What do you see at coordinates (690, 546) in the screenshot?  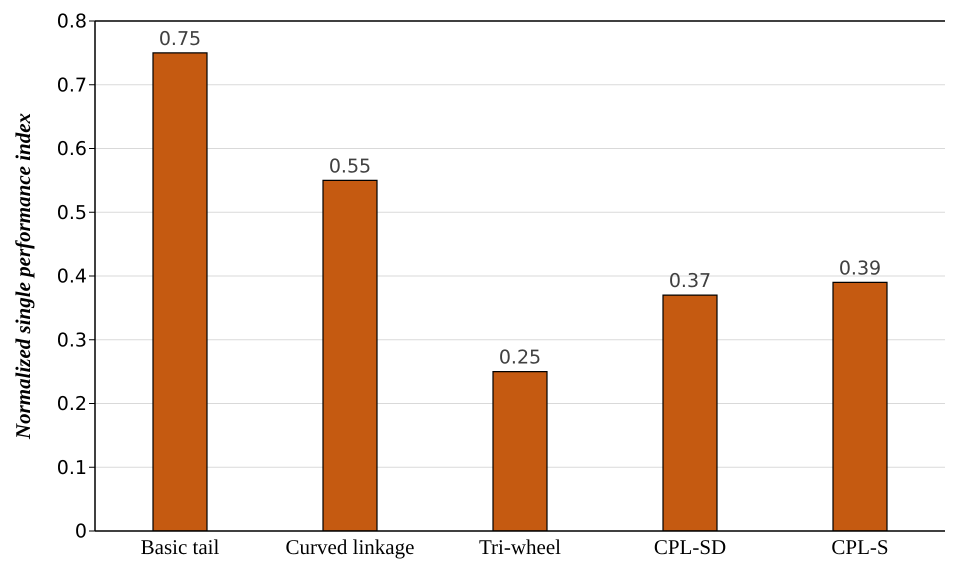 I see `x-tick-label: CPL-SD` at bounding box center [690, 546].